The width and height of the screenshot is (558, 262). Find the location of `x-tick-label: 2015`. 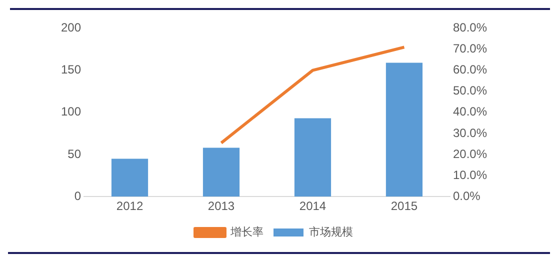

x-tick-label: 2015 is located at coordinates (404, 206).